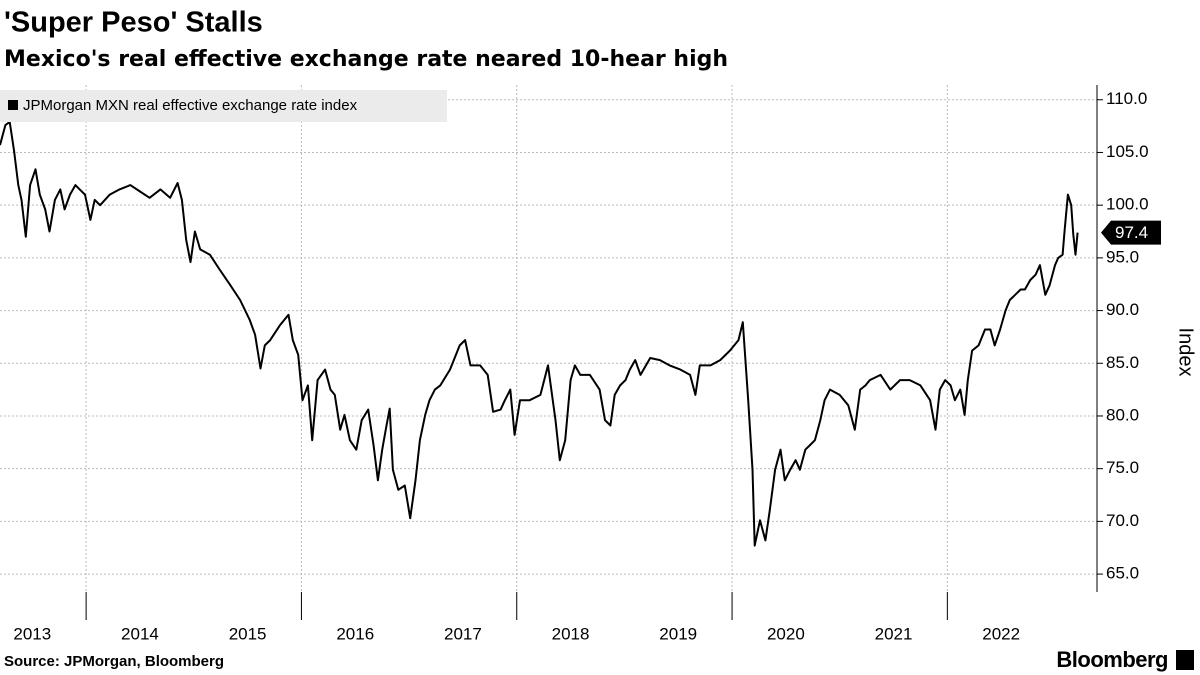  Describe the element at coordinates (1185, 660) in the screenshot. I see `brand-icon` at that location.